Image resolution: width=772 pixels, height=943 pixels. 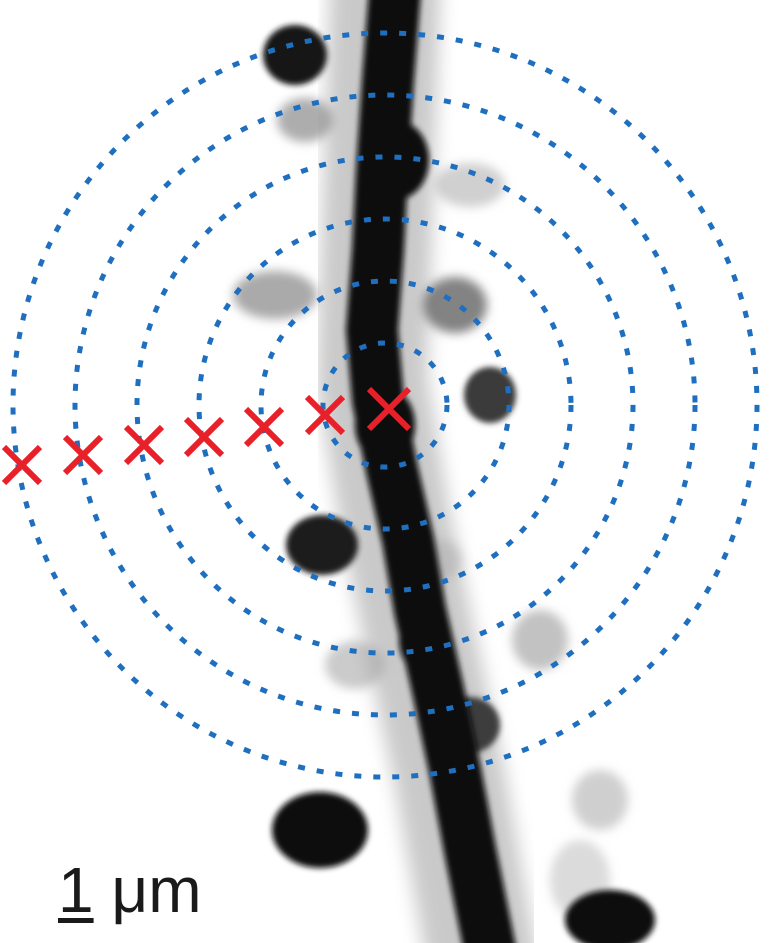 I want to click on scale-bar-unit: μm, so click(x=156, y=890).